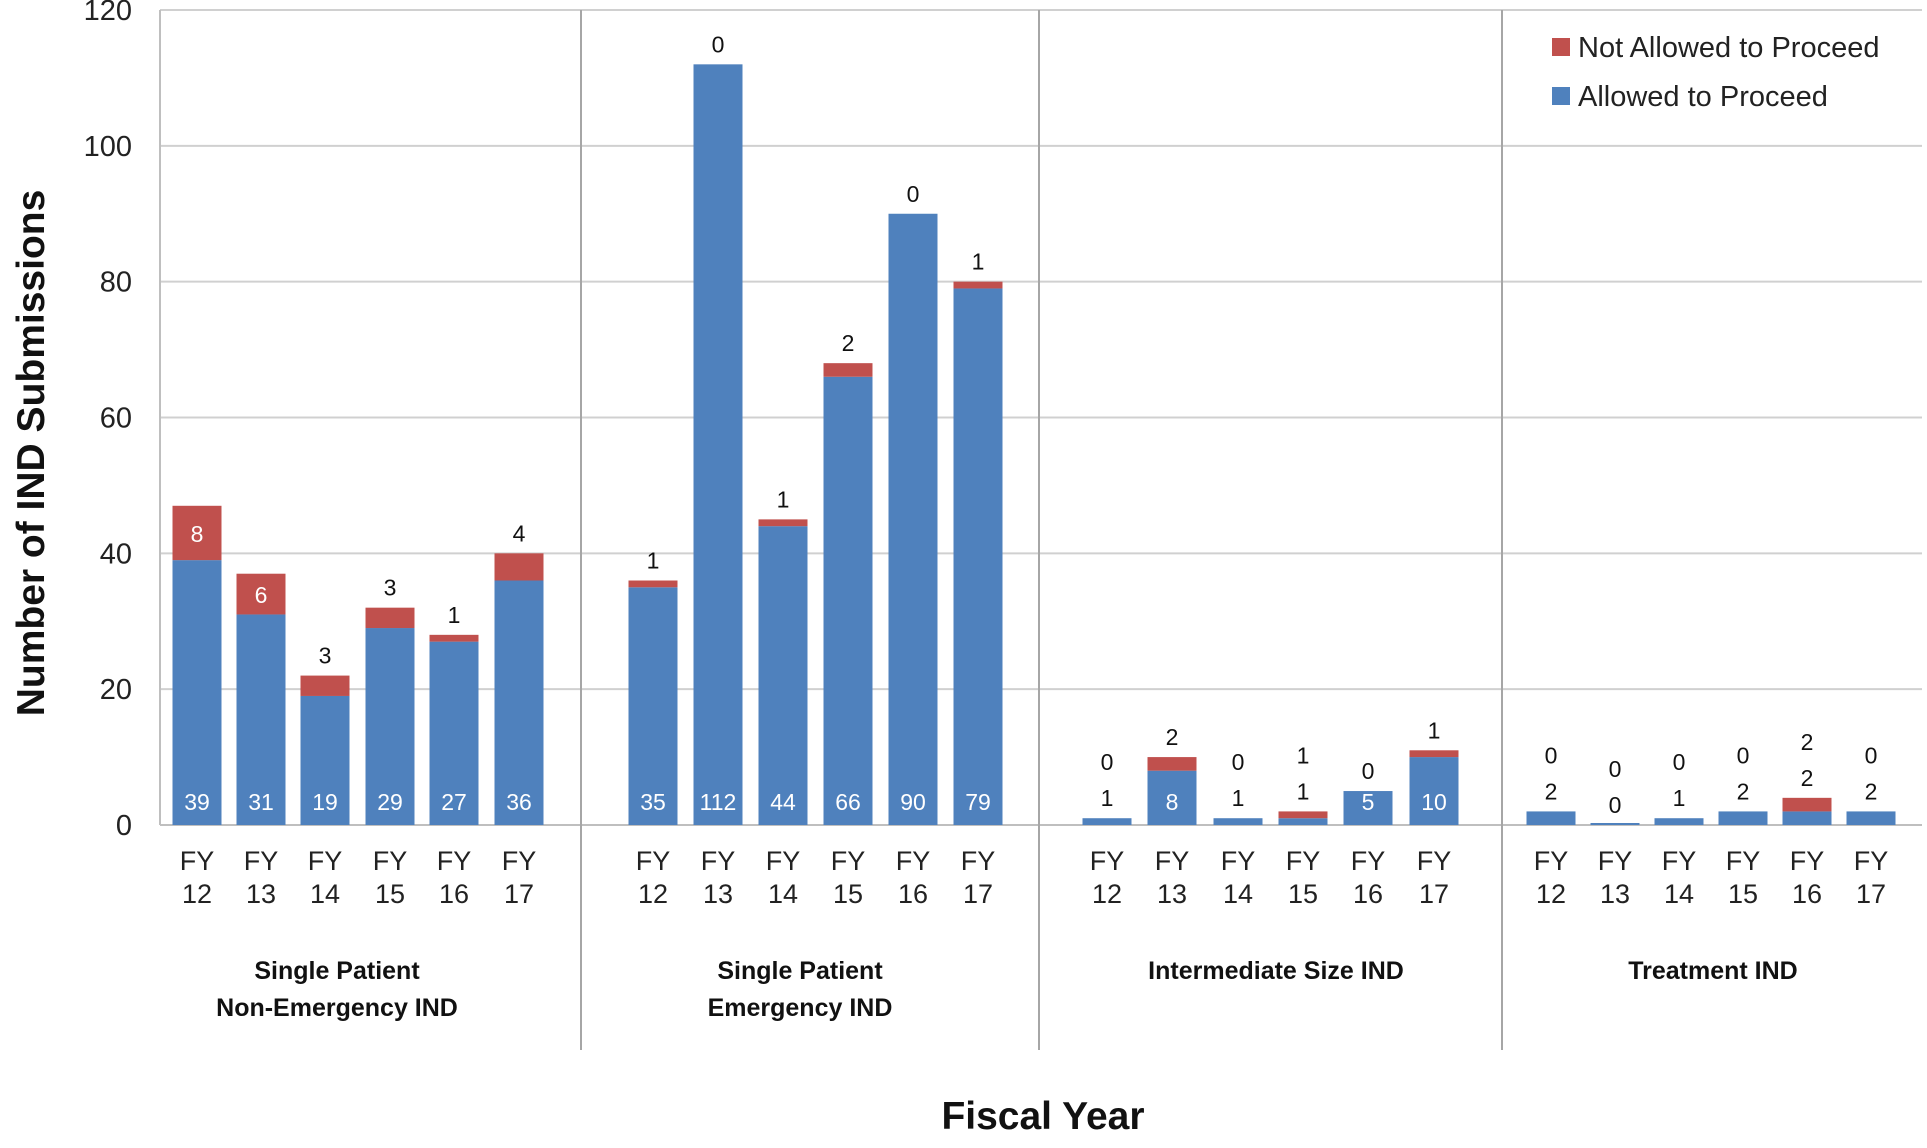 The height and width of the screenshot is (1148, 1927). Describe the element at coordinates (1615, 805) in the screenshot. I see `bar-label-allowed: 0` at that location.